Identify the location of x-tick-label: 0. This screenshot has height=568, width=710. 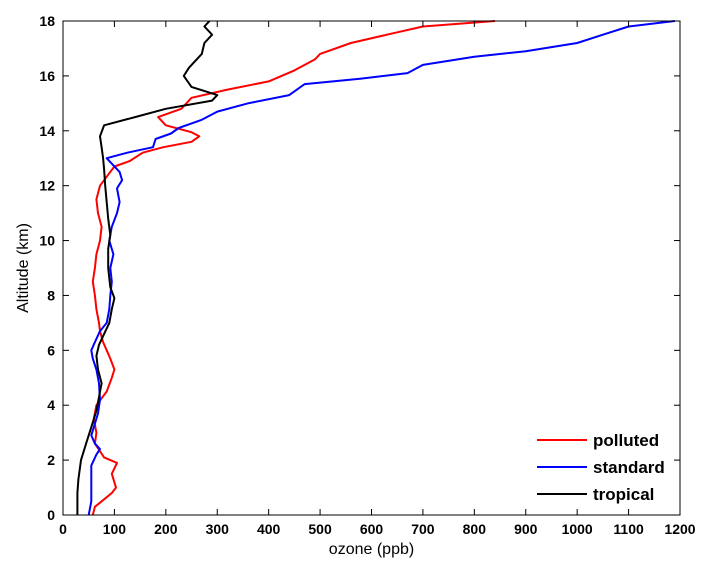
(63, 529).